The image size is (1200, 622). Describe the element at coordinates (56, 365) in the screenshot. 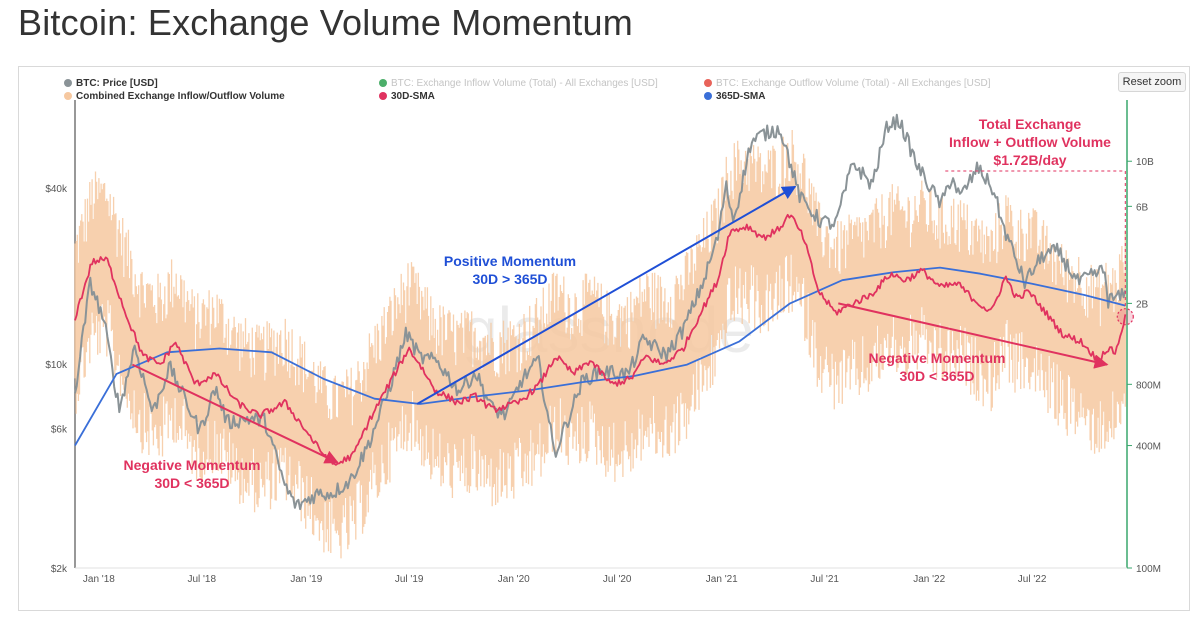

I see `left-tick-label: $10k` at that location.